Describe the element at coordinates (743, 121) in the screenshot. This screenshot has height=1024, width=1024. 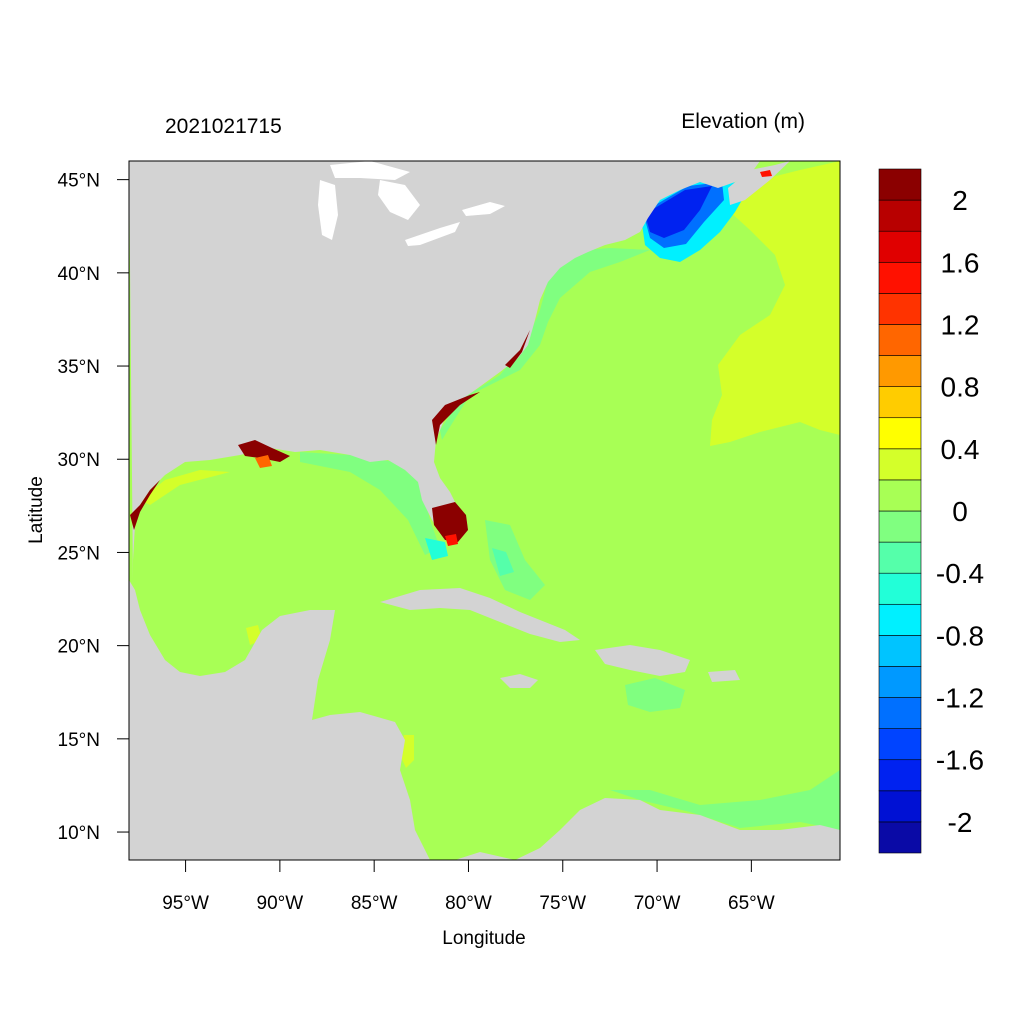
I see `elevation-title: Elevation (m)` at that location.